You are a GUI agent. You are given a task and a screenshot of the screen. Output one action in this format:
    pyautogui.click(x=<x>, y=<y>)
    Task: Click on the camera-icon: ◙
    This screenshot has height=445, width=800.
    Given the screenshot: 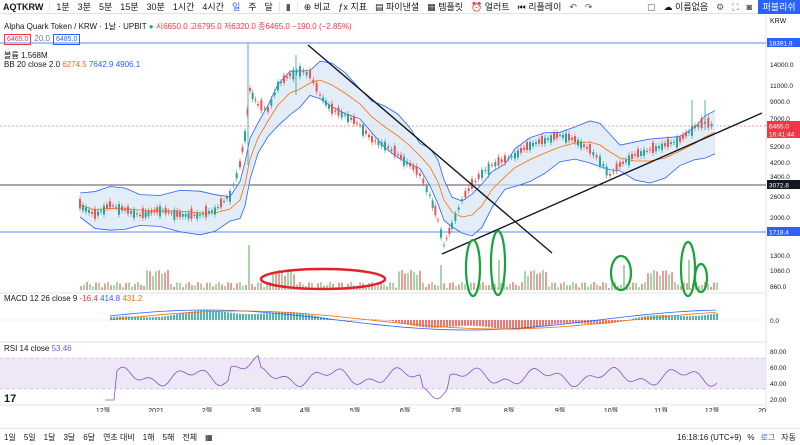 What is the action you would take?
    pyautogui.click(x=749, y=6)
    